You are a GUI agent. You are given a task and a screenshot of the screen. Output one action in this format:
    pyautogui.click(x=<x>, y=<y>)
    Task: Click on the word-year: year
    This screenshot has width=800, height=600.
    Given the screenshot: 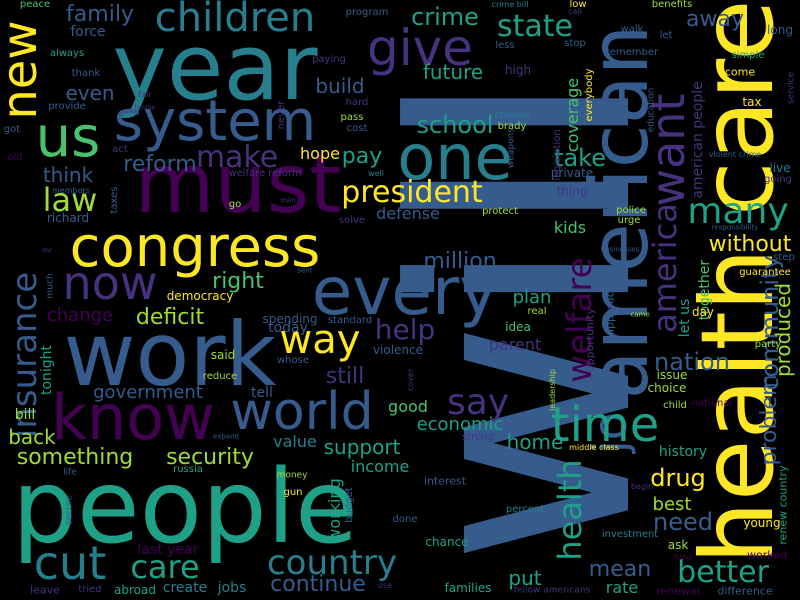 What is the action you would take?
    pyautogui.click(x=215, y=67)
    